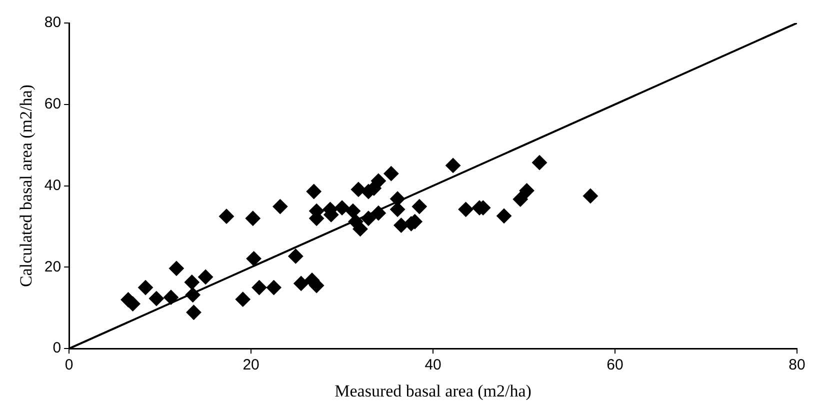 The width and height of the screenshot is (825, 419). Describe the element at coordinates (53, 104) in the screenshot. I see `y-tick-label: 60` at that location.